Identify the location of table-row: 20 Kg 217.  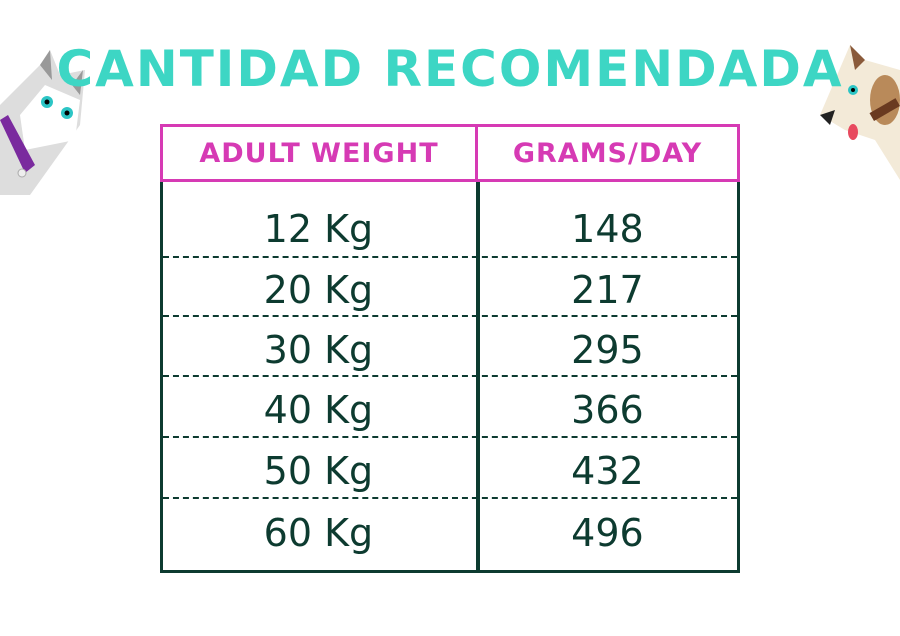
(450, 290).